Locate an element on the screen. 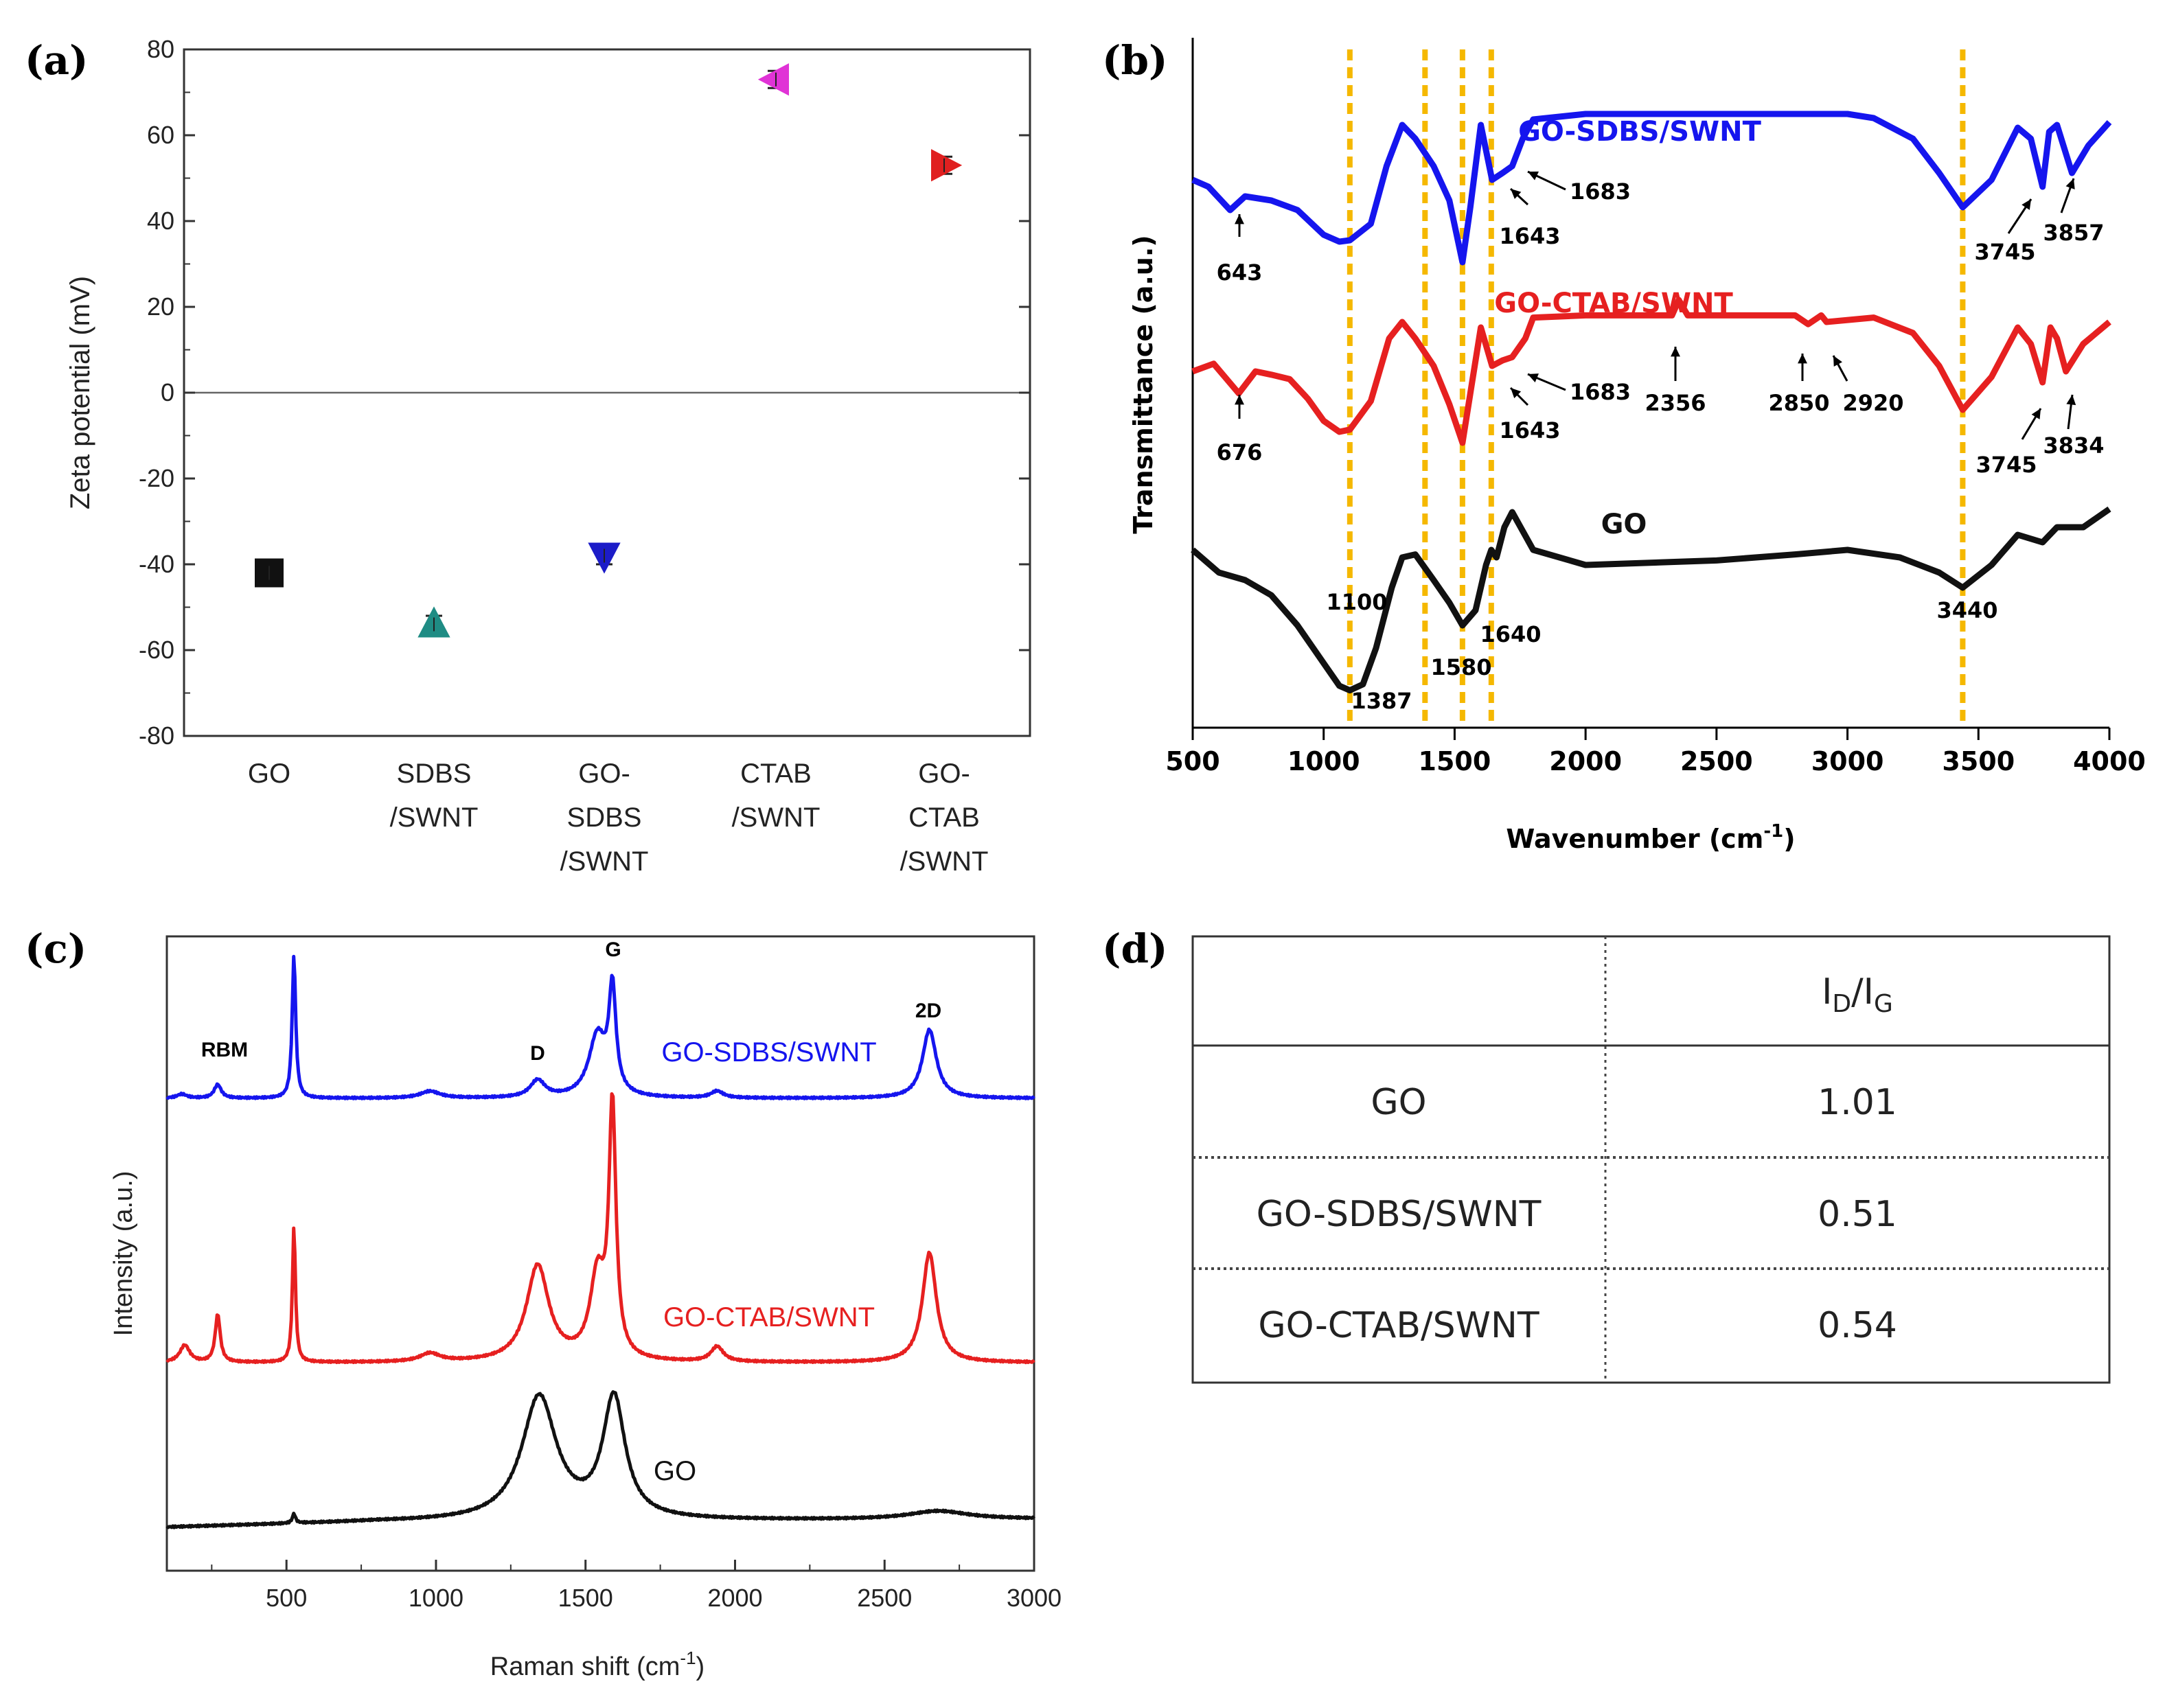 This screenshot has height=1708, width=2165. peak-annotation-b: 2356 is located at coordinates (1676, 403).